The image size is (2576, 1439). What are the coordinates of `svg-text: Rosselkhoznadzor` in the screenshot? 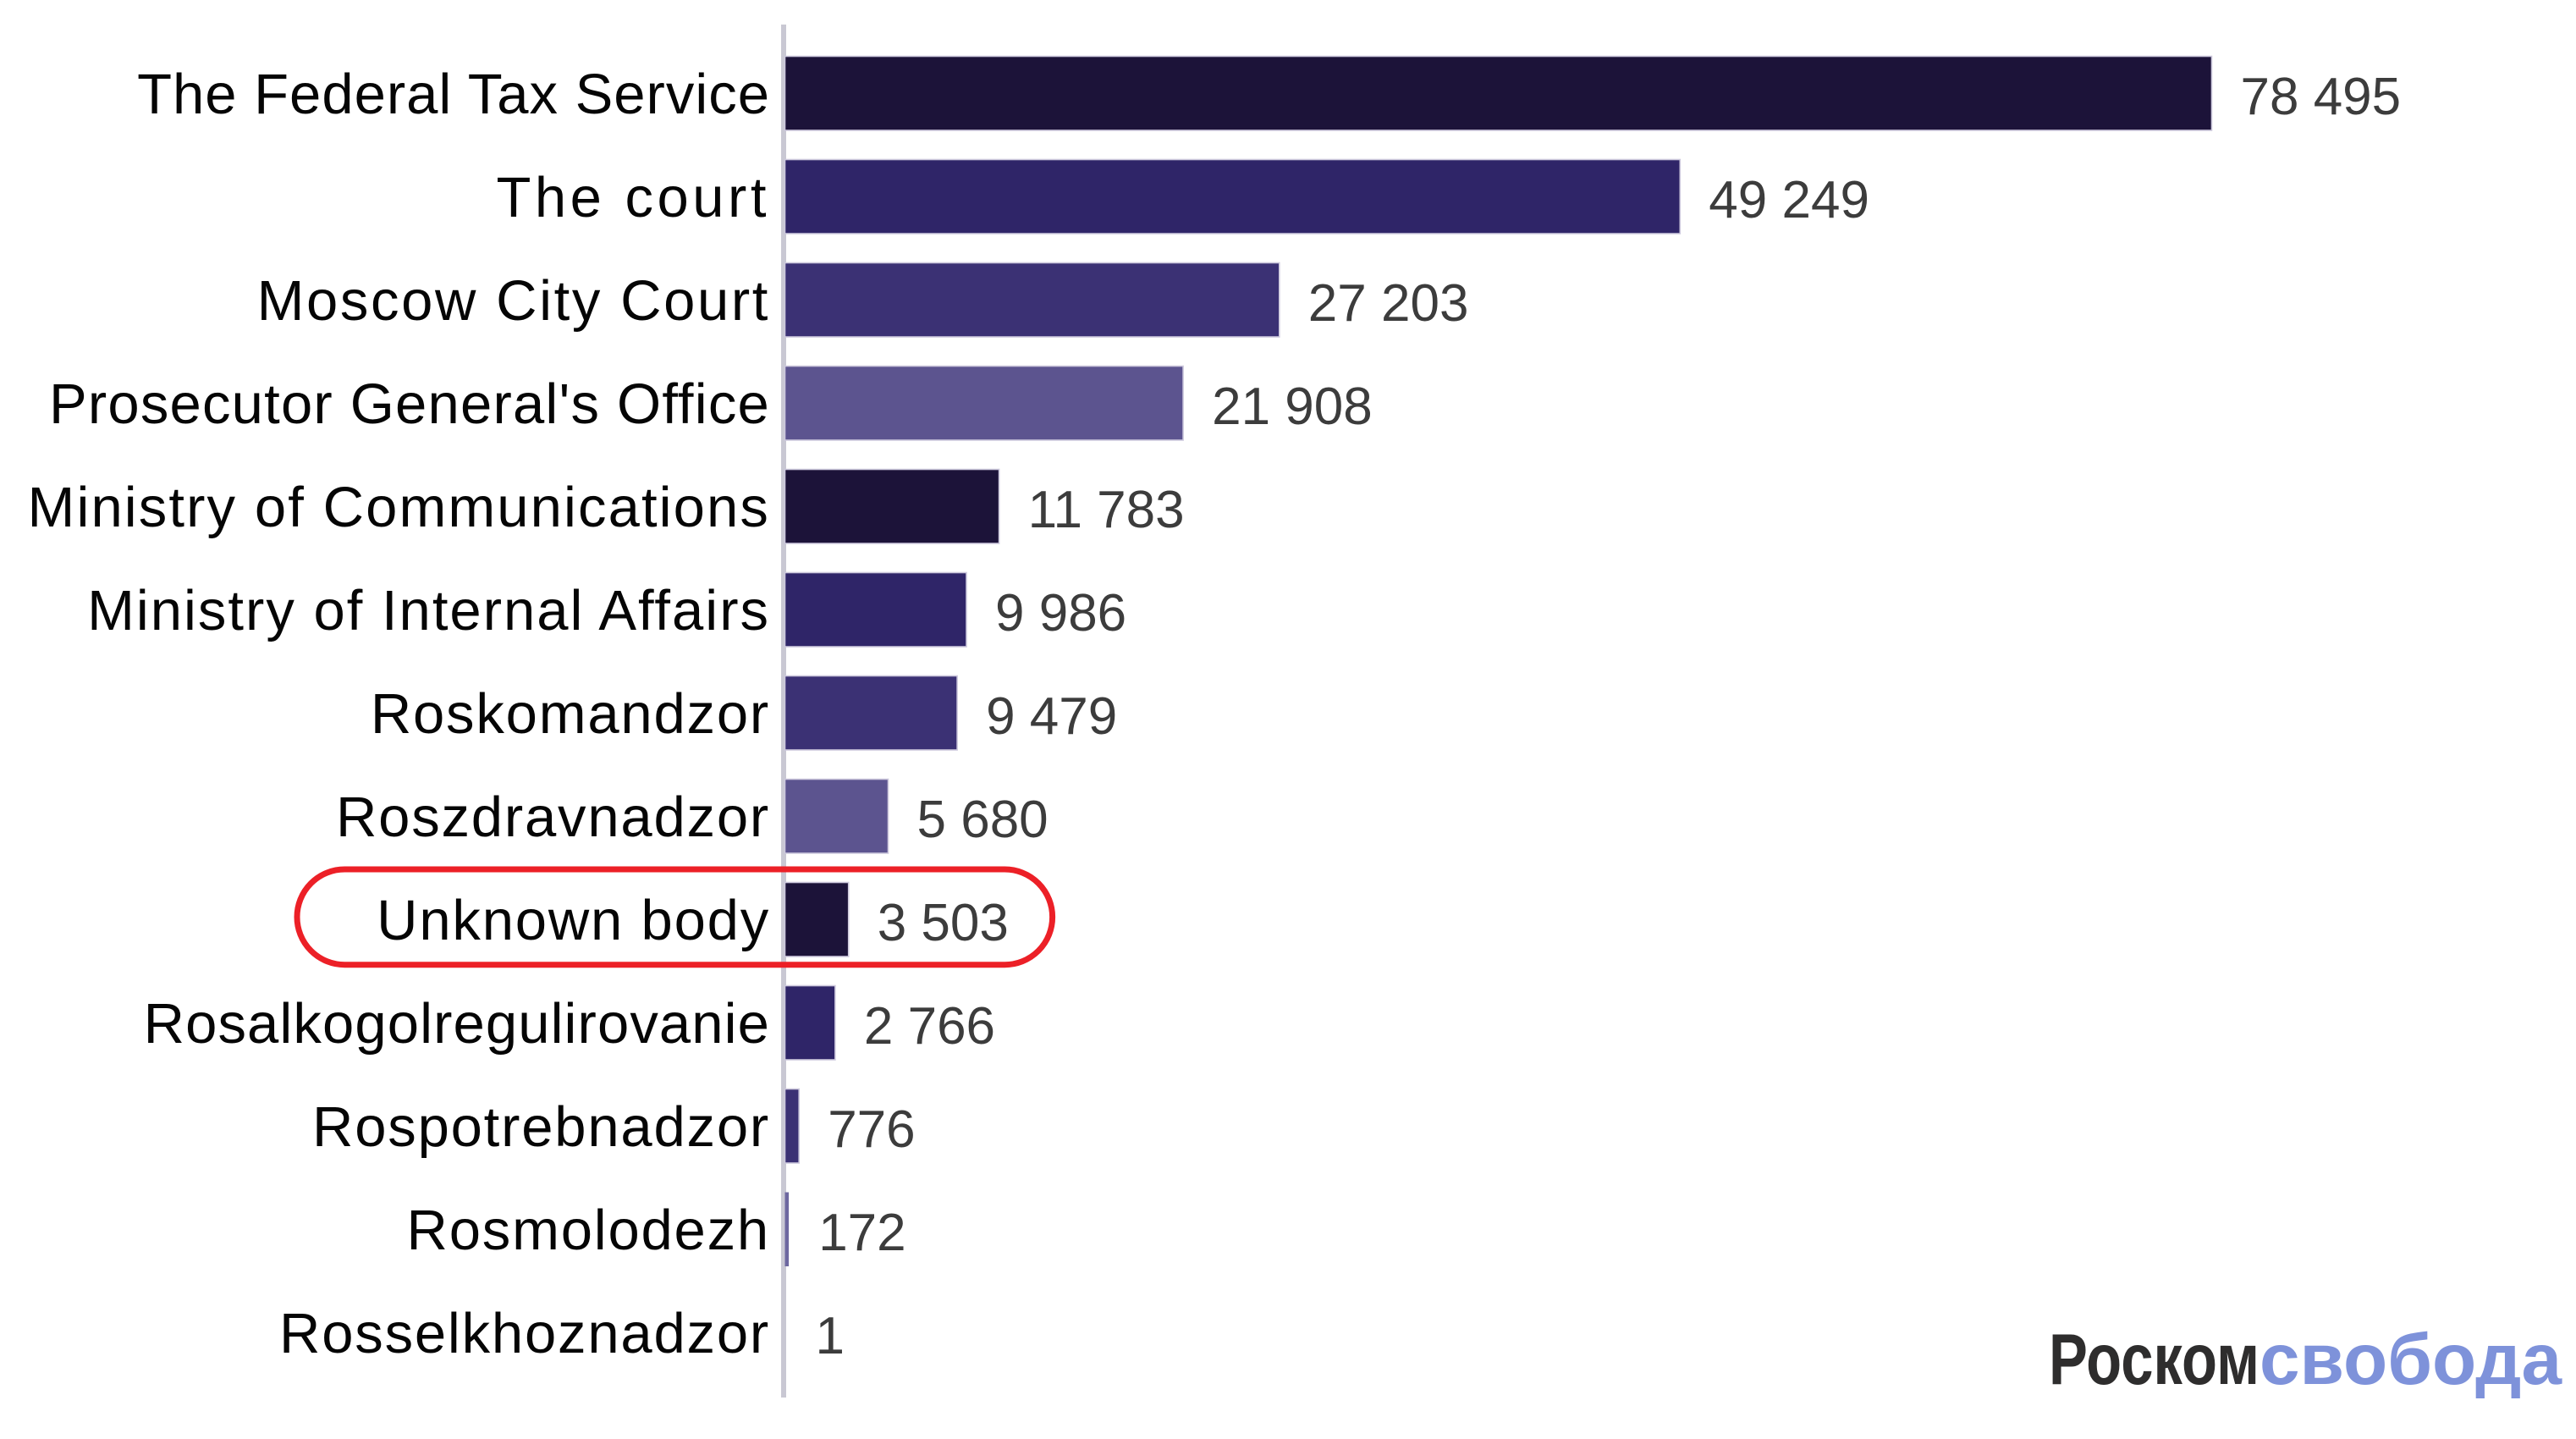 It's located at (524, 1333).